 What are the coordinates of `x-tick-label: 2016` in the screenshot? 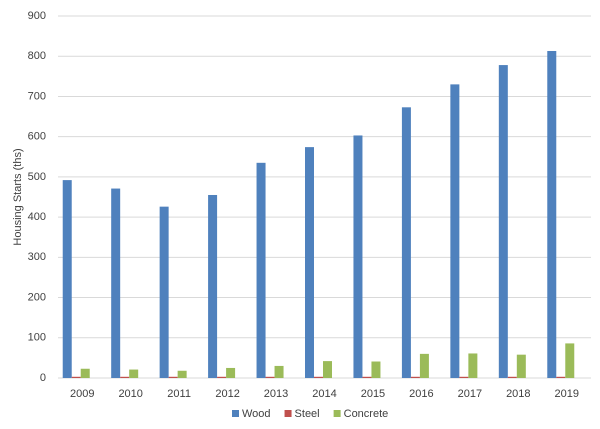 It's located at (421, 394).